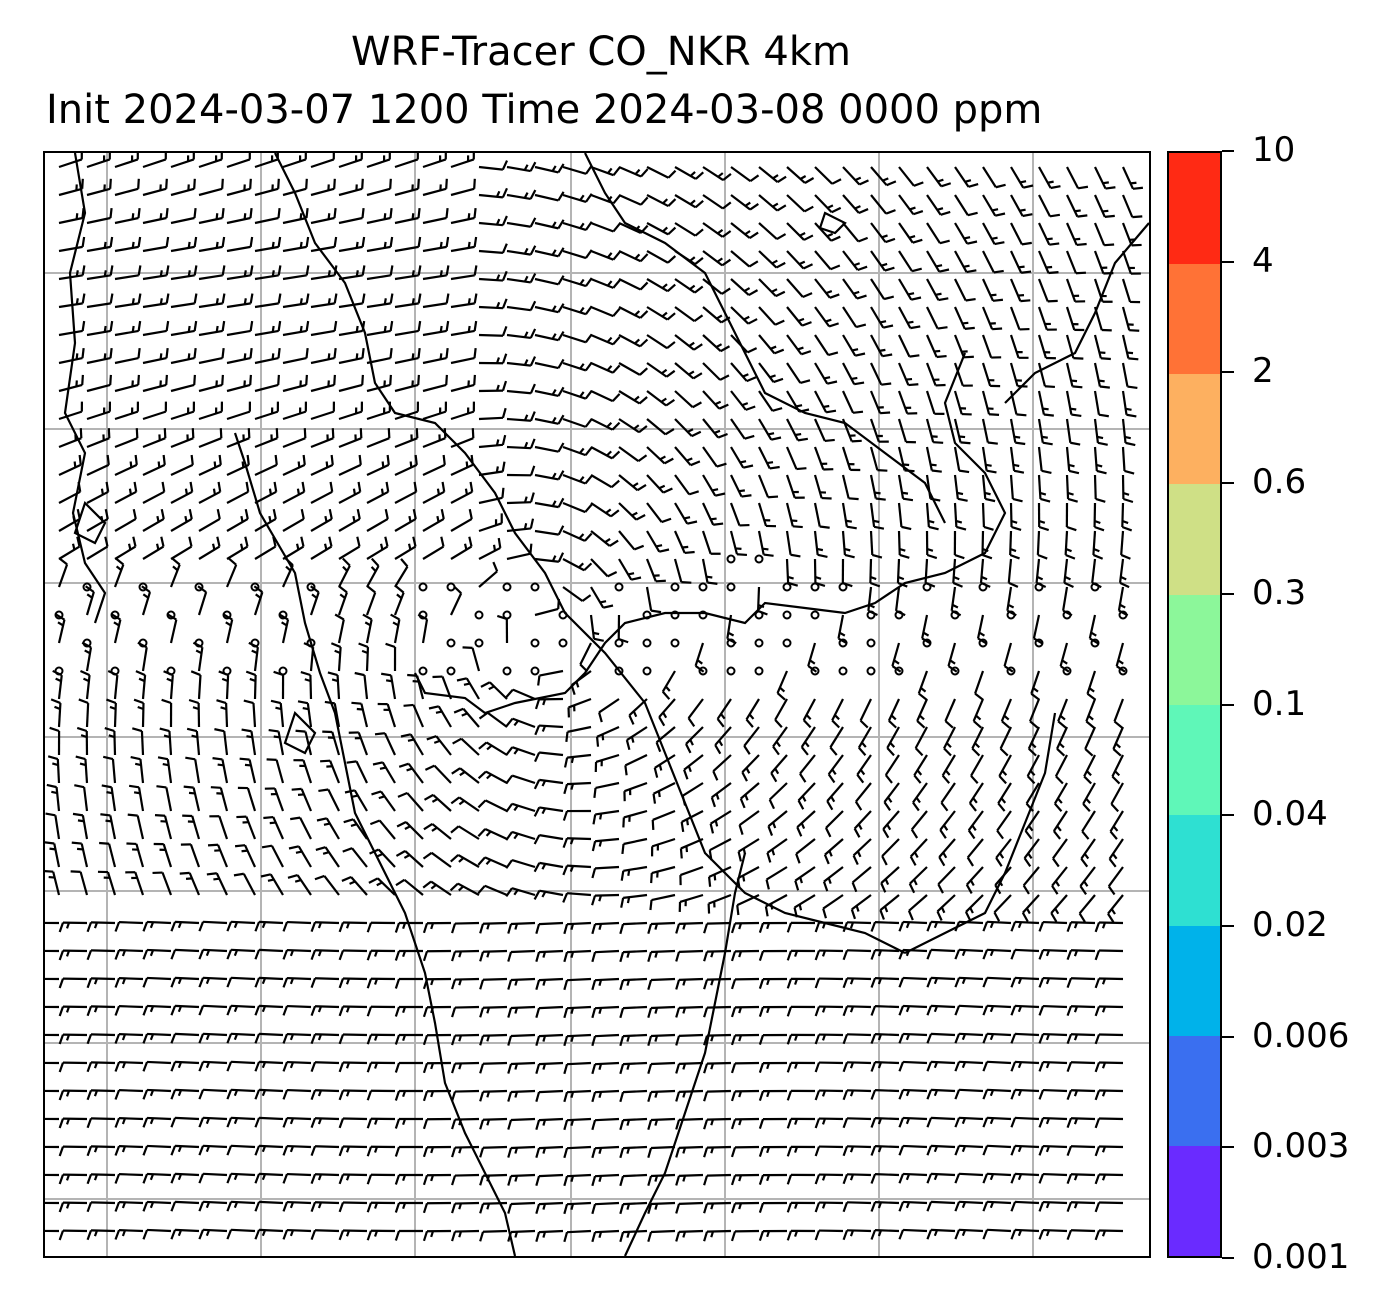 The width and height of the screenshot is (1400, 1313). Describe the element at coordinates (1194, 319) in the screenshot. I see `colorbar-segment` at that location.